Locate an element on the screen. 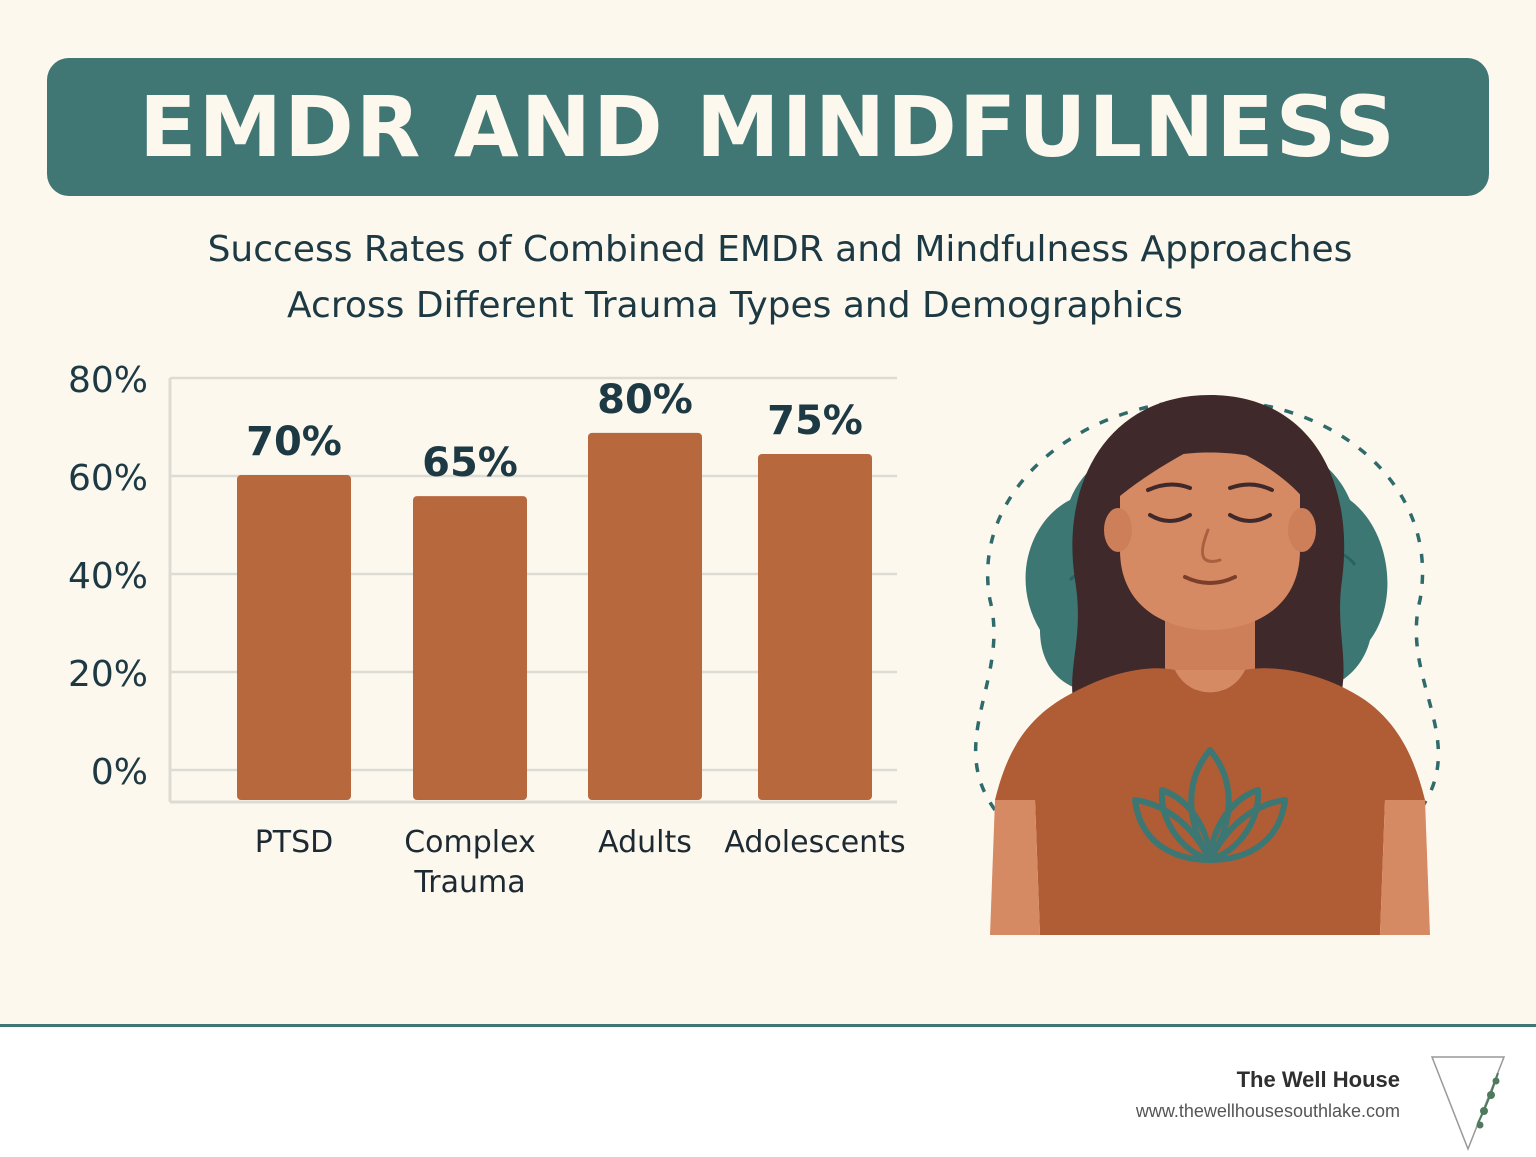 Image resolution: width=1536 pixels, height=1157 pixels. smile is located at coordinates (1210, 580).